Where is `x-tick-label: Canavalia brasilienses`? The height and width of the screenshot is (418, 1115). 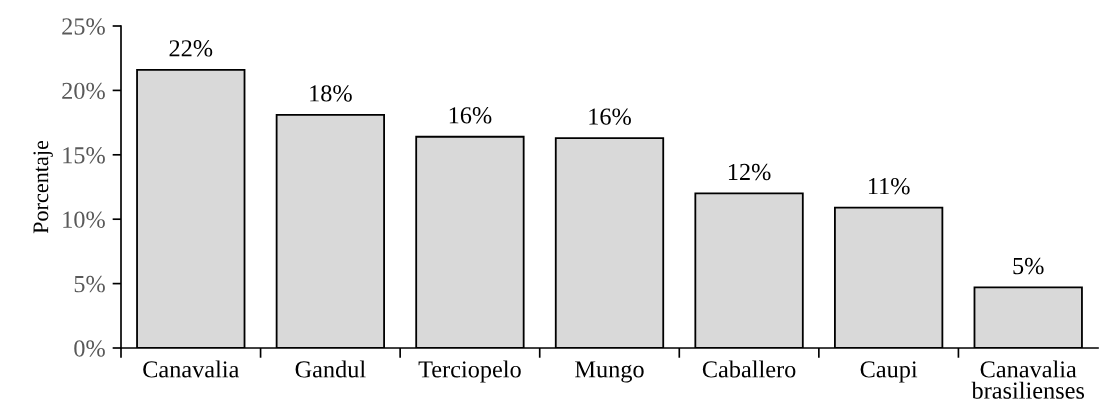
x-tick-label: Canavalia brasilienses is located at coordinates (1028, 379).